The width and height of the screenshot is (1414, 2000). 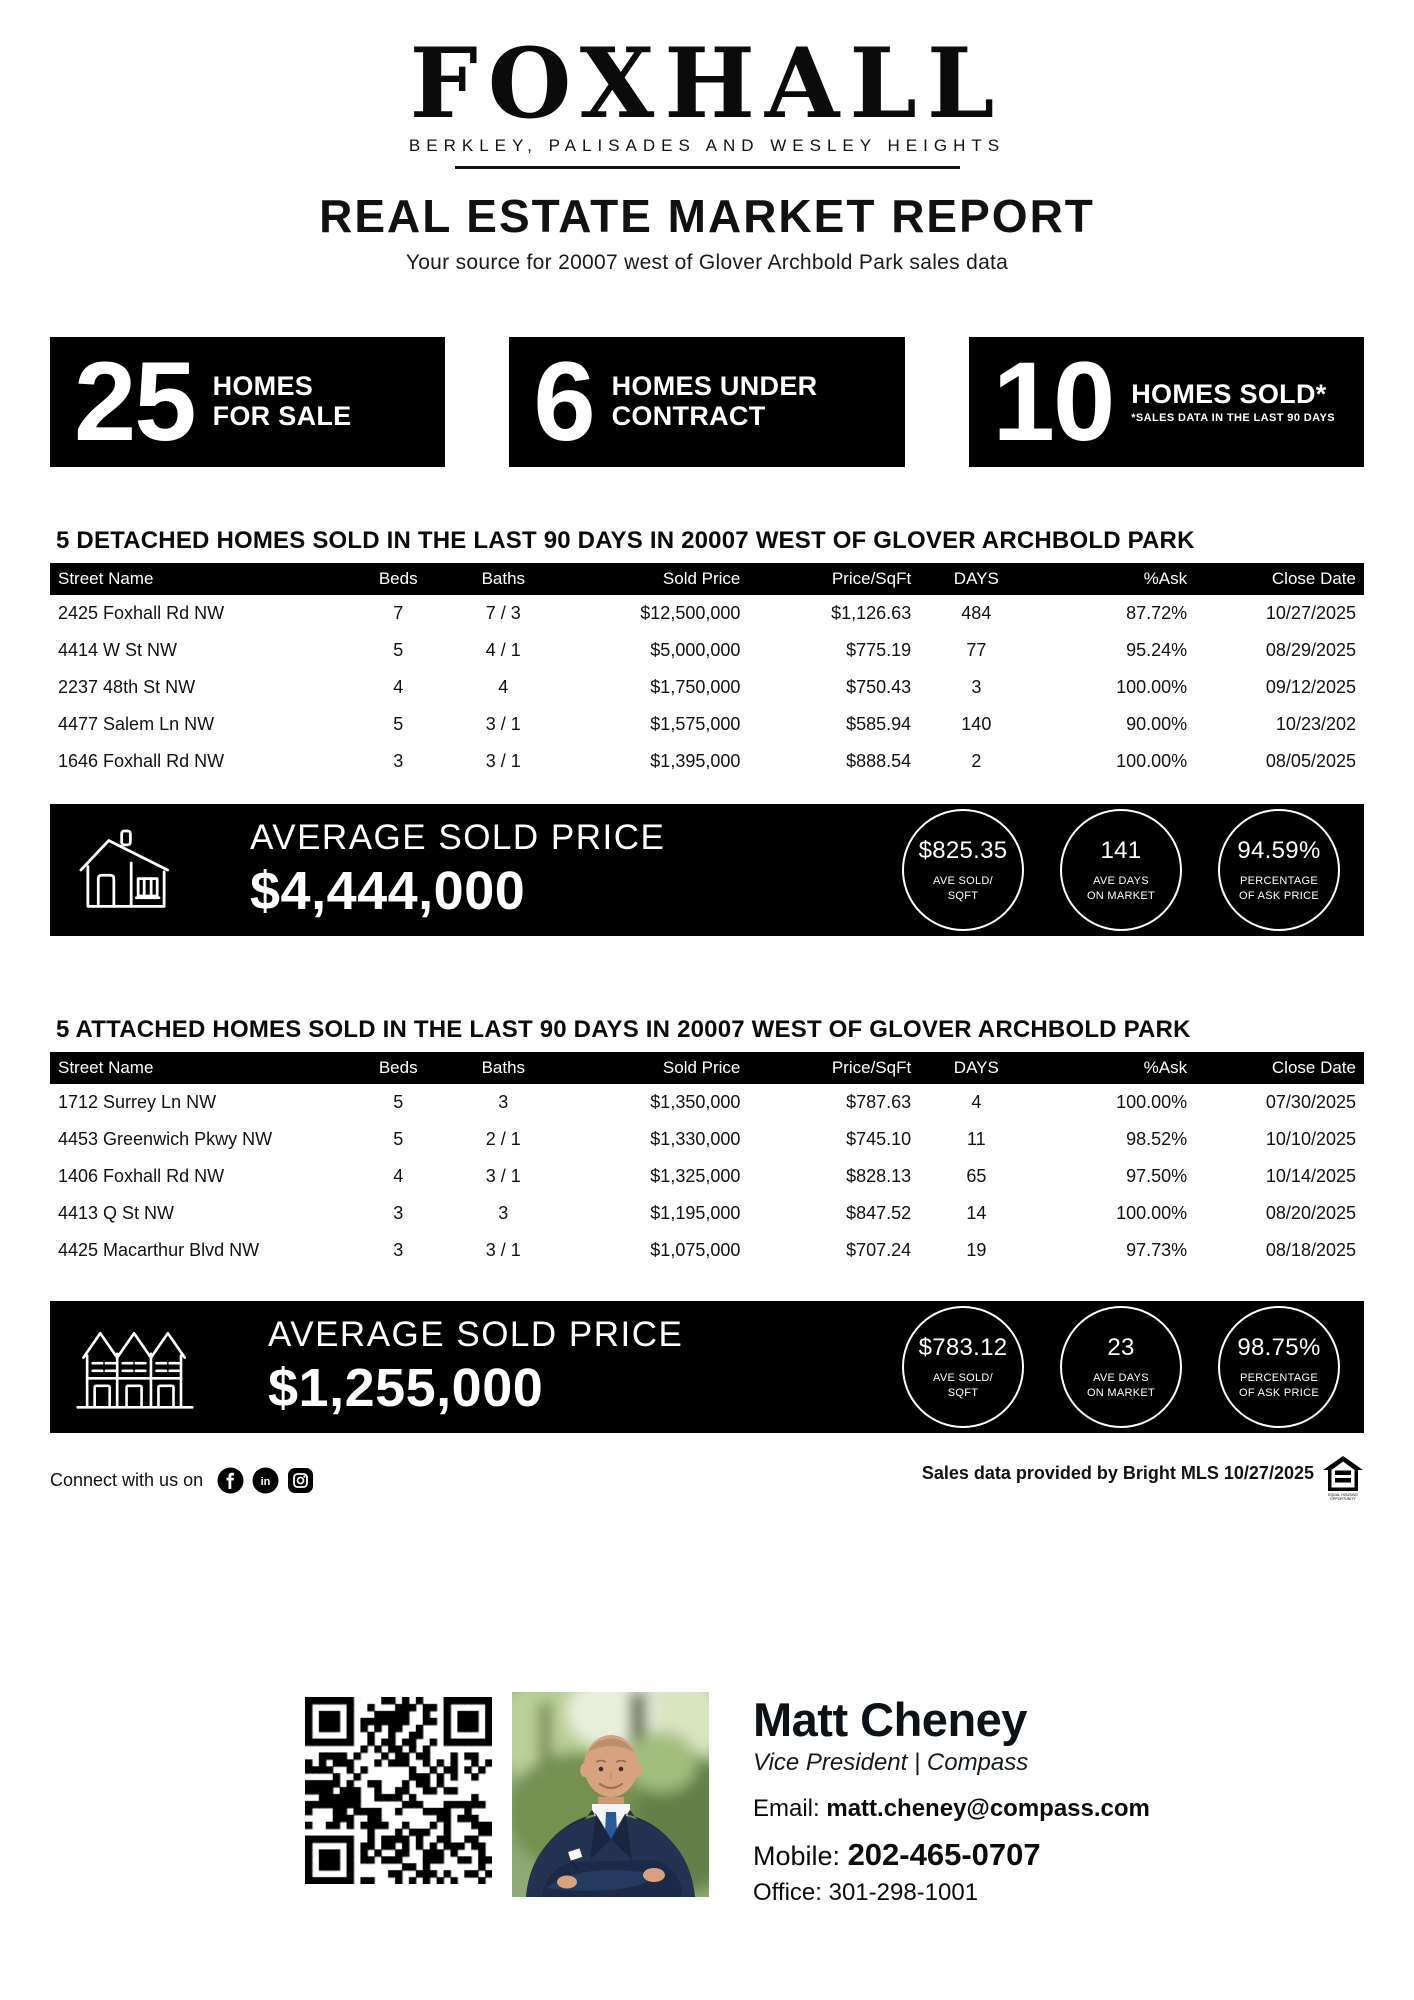 I want to click on stat-label: CONTRACT, so click(x=688, y=416).